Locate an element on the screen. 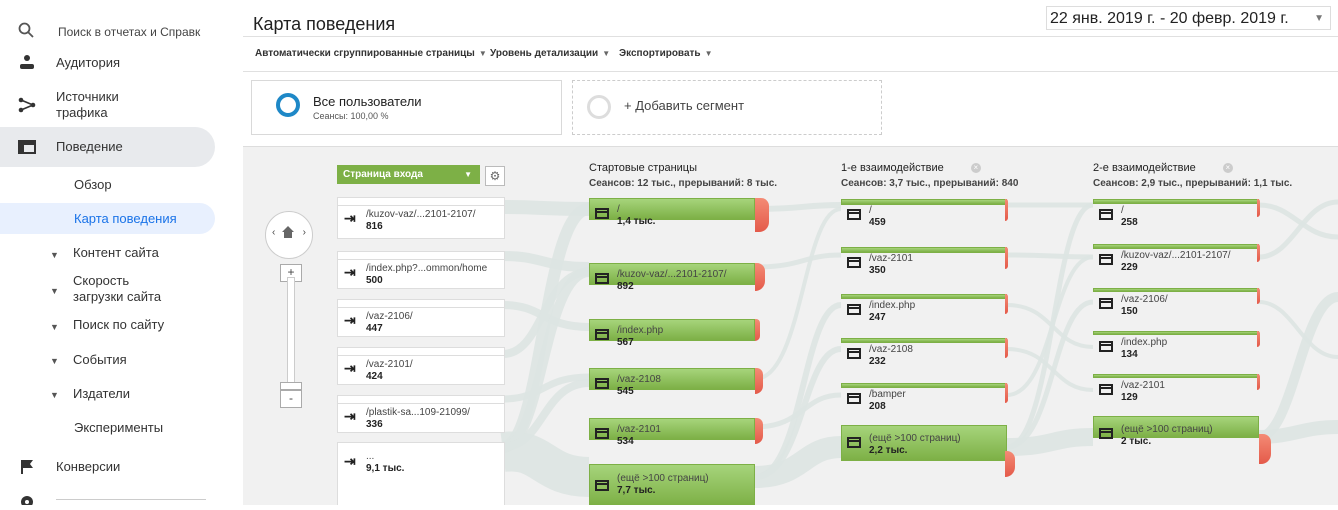 This screenshot has height=510, width=1338. zoom-out-button: - is located at coordinates (291, 399).